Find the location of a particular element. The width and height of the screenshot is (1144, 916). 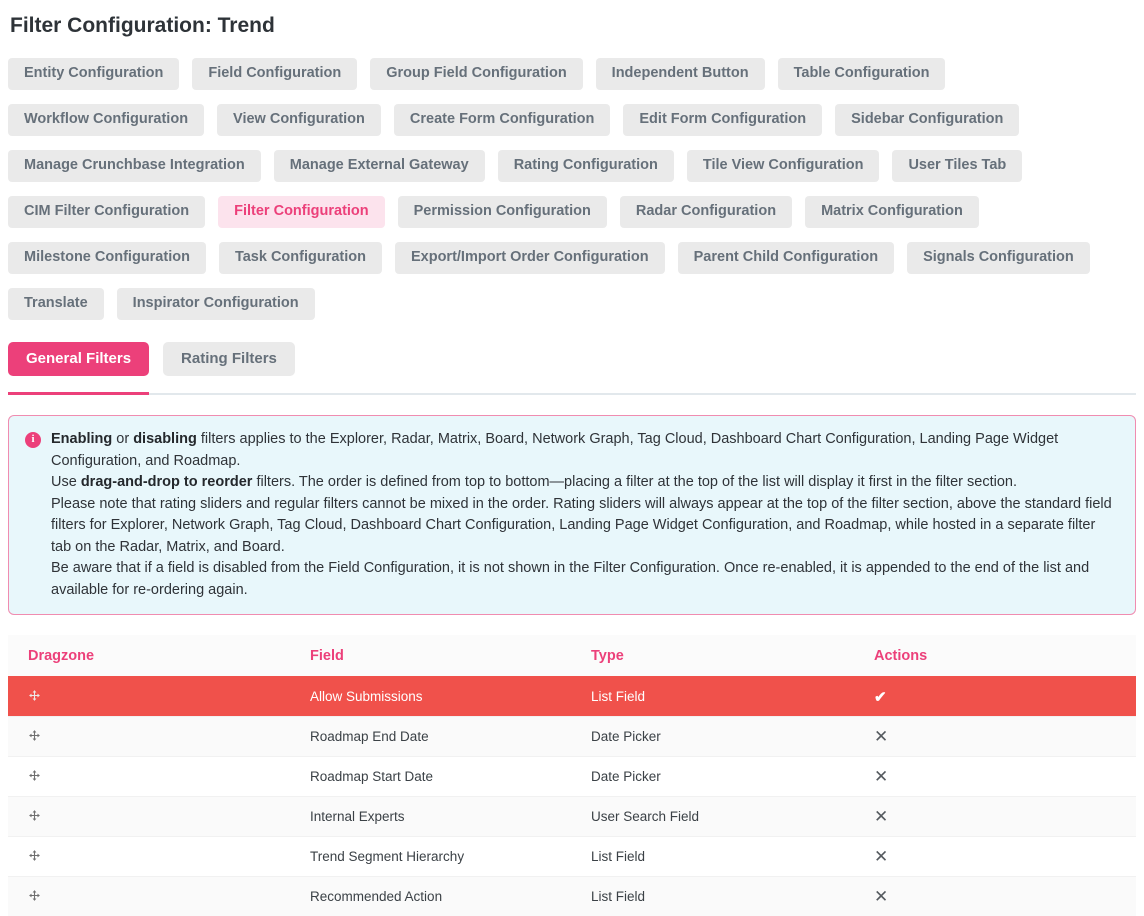

table-row: Roadmap Start Date Date Picker ✕ is located at coordinates (572, 776).